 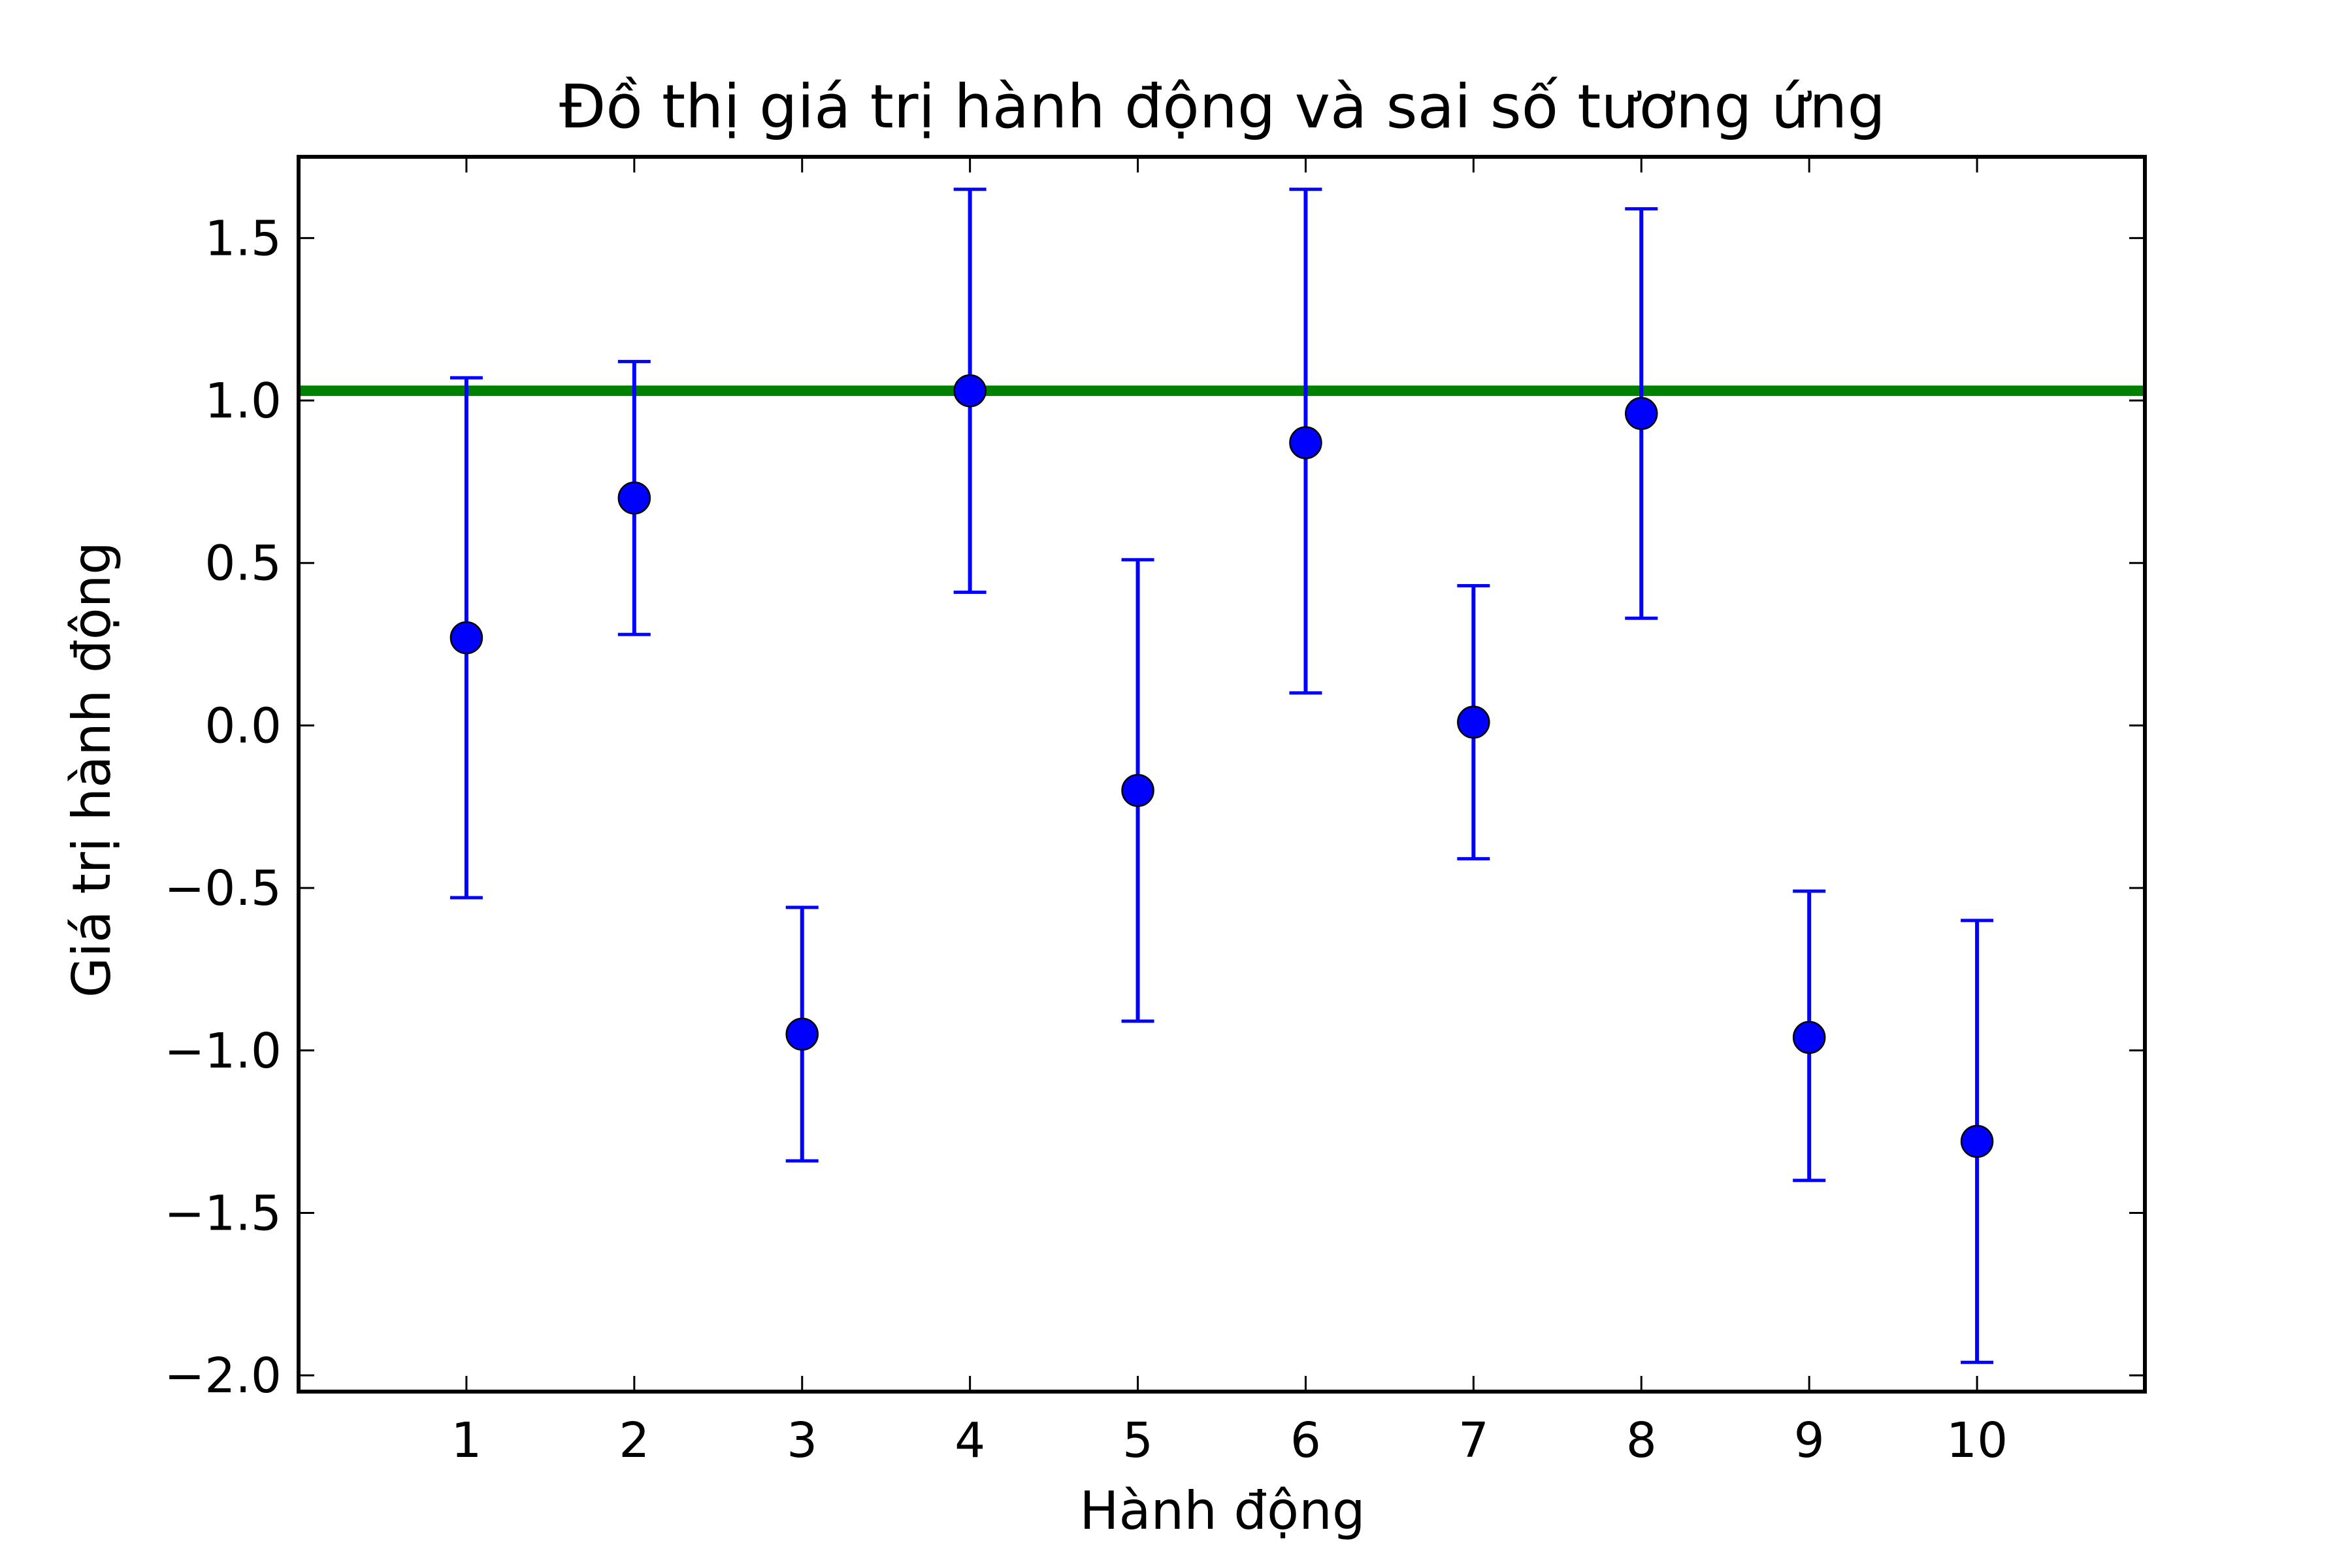 What do you see at coordinates (1977, 1441) in the screenshot?
I see `x-tick-label: 10` at bounding box center [1977, 1441].